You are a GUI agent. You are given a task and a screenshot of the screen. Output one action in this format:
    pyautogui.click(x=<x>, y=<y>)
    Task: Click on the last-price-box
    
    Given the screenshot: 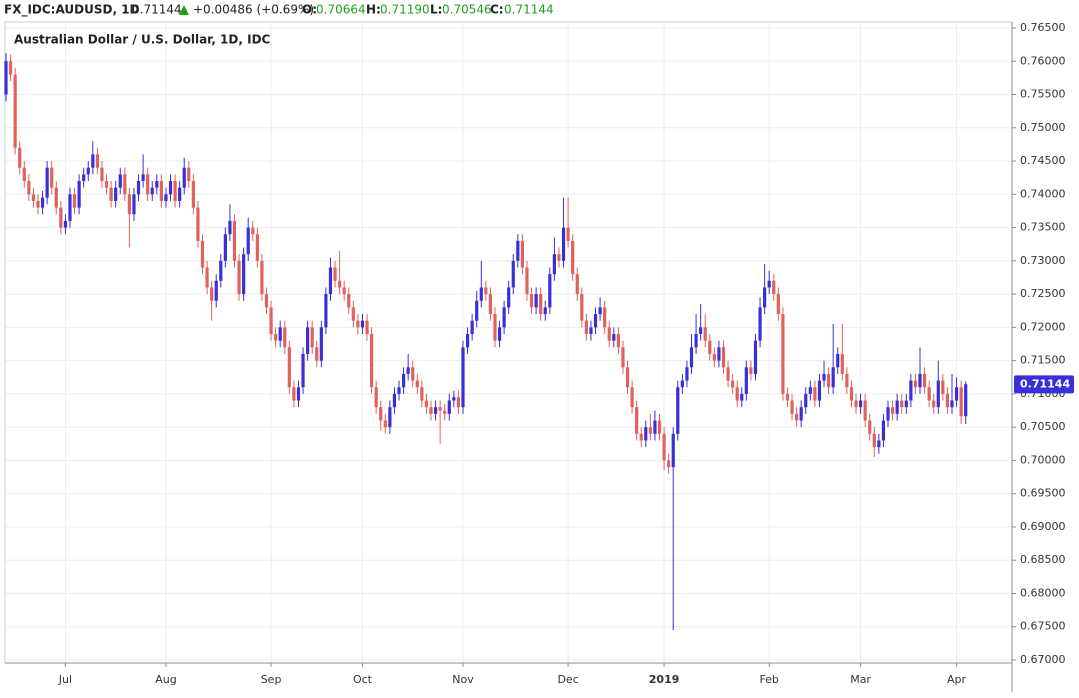 What is the action you would take?
    pyautogui.click(x=1044, y=384)
    